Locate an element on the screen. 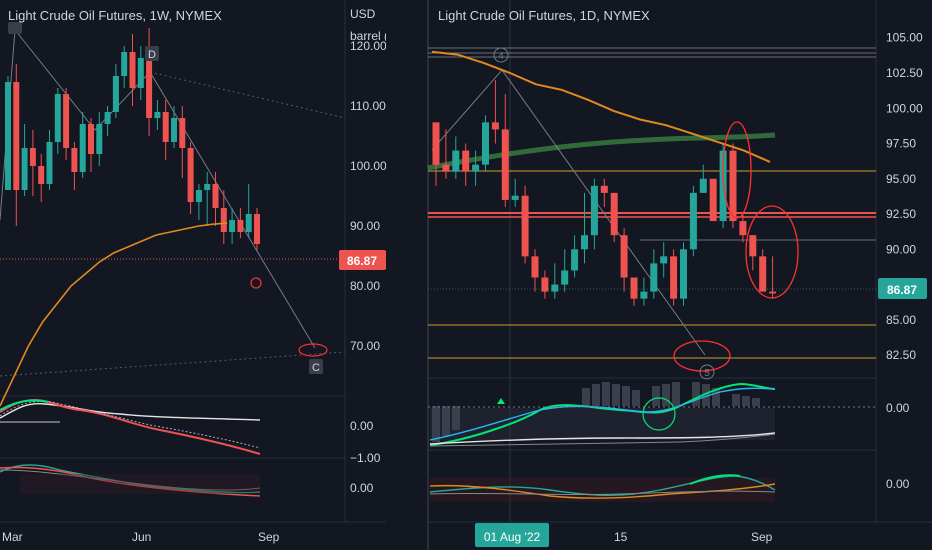 This screenshot has height=550, width=932. left-price-axis: 120.00 110.00 100.00 90.00 80.00 70.00 is located at coordinates (368, 196).